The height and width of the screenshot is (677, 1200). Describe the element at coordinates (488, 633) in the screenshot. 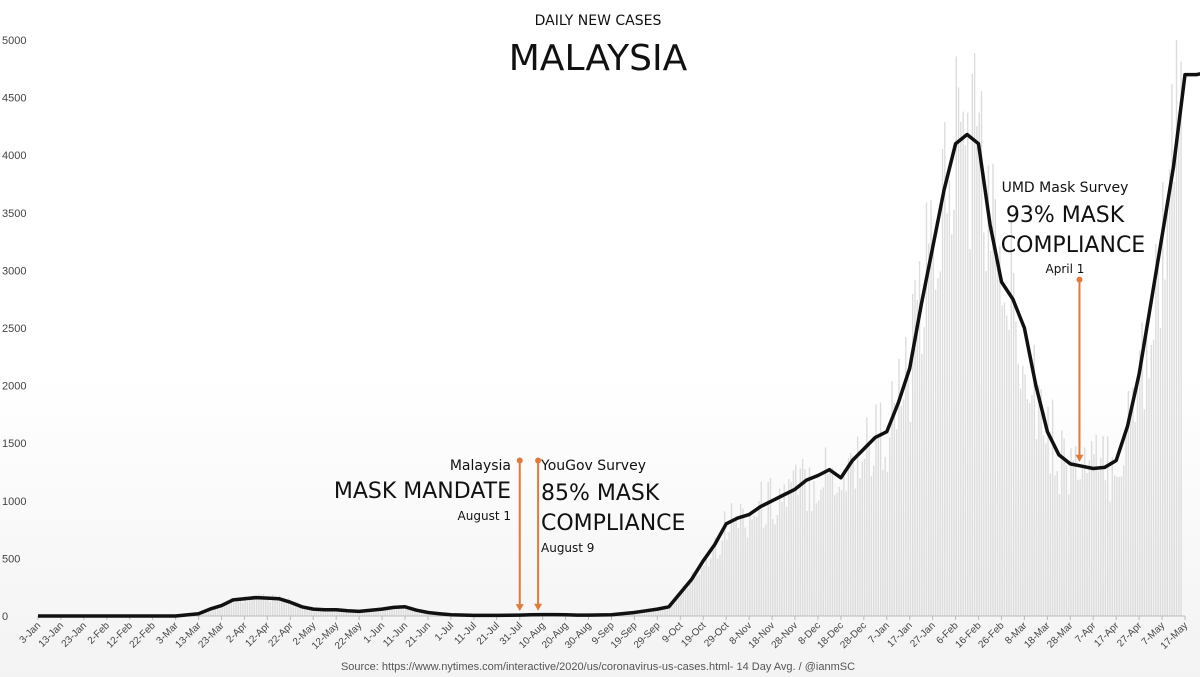

I see `x-tick-label: 21-Jul` at that location.